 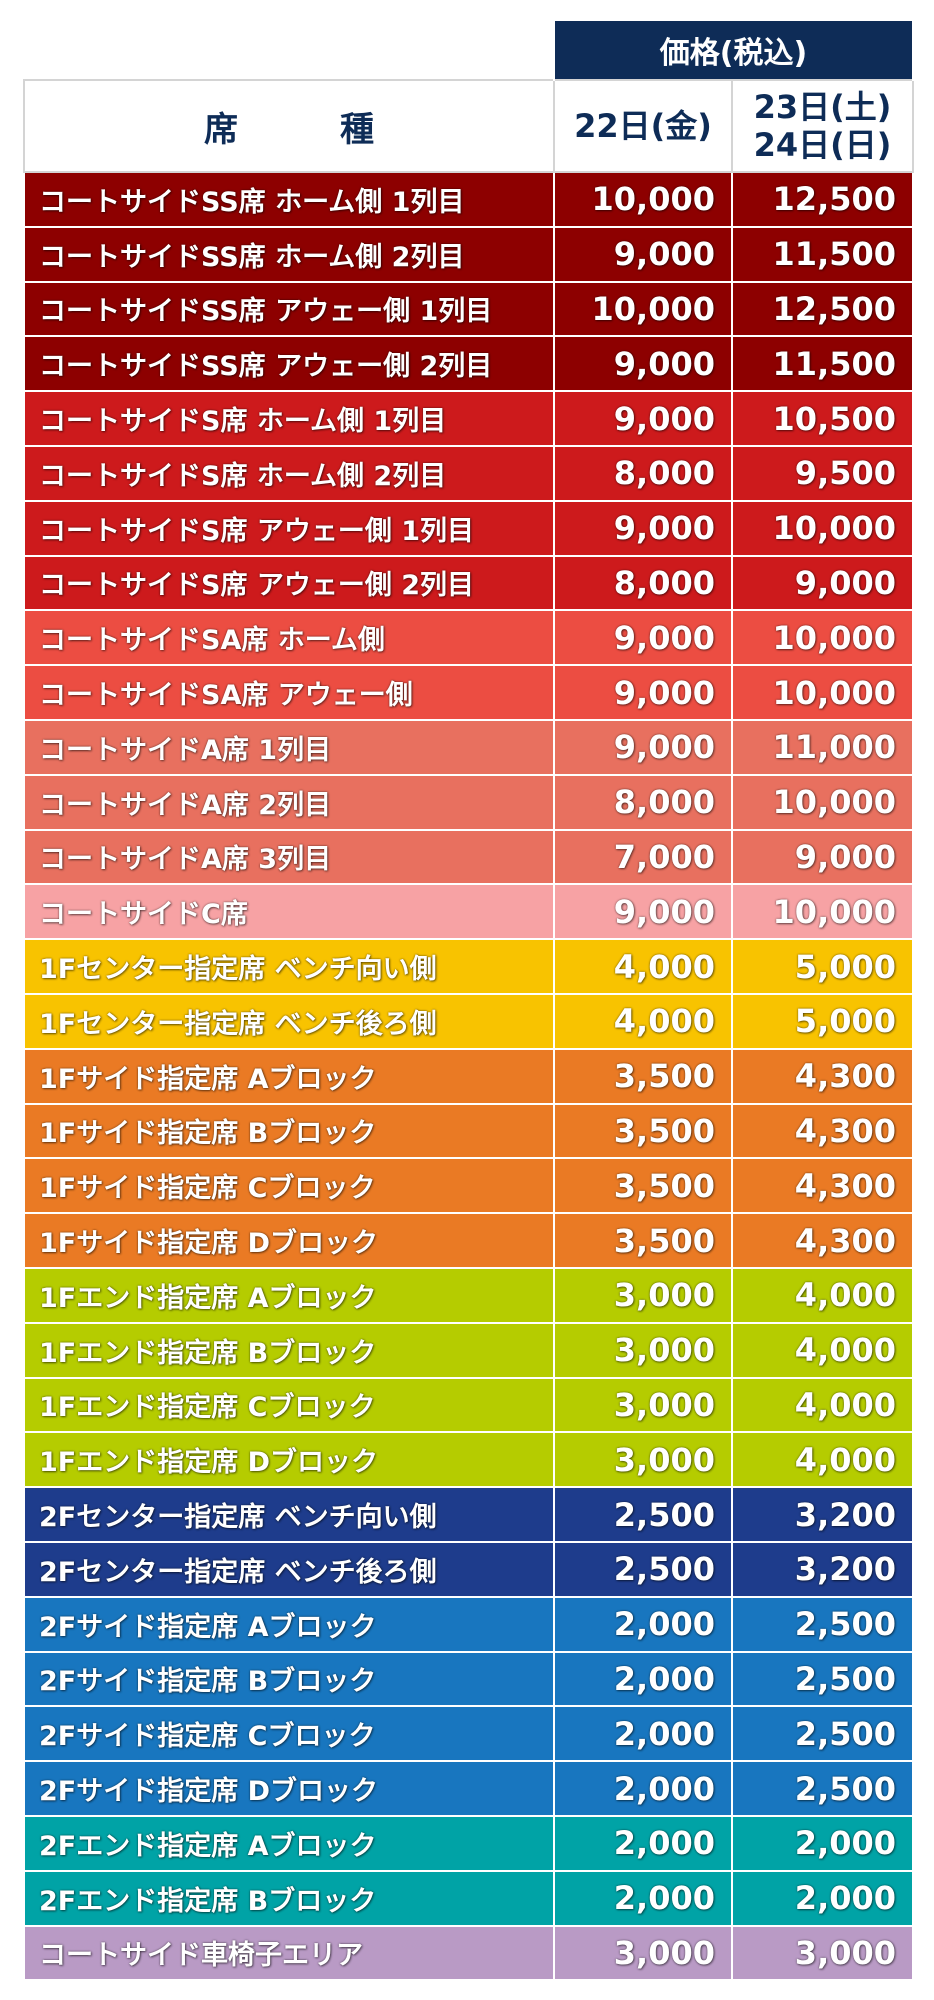 I want to click on table-row: コートサイドSS席 ホーム側 1列目 10,000 12,500, so click(x=469, y=199).